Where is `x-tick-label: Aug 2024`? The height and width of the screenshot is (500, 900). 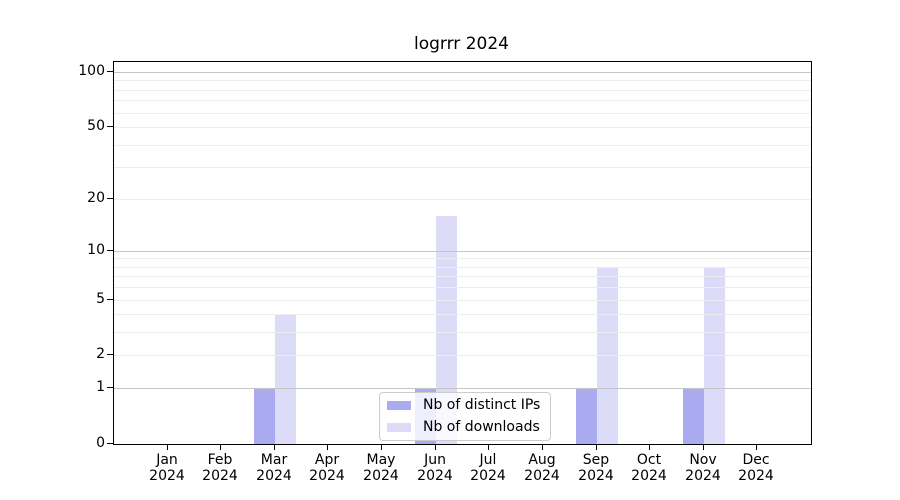
x-tick-label: Aug 2024 is located at coordinates (542, 468).